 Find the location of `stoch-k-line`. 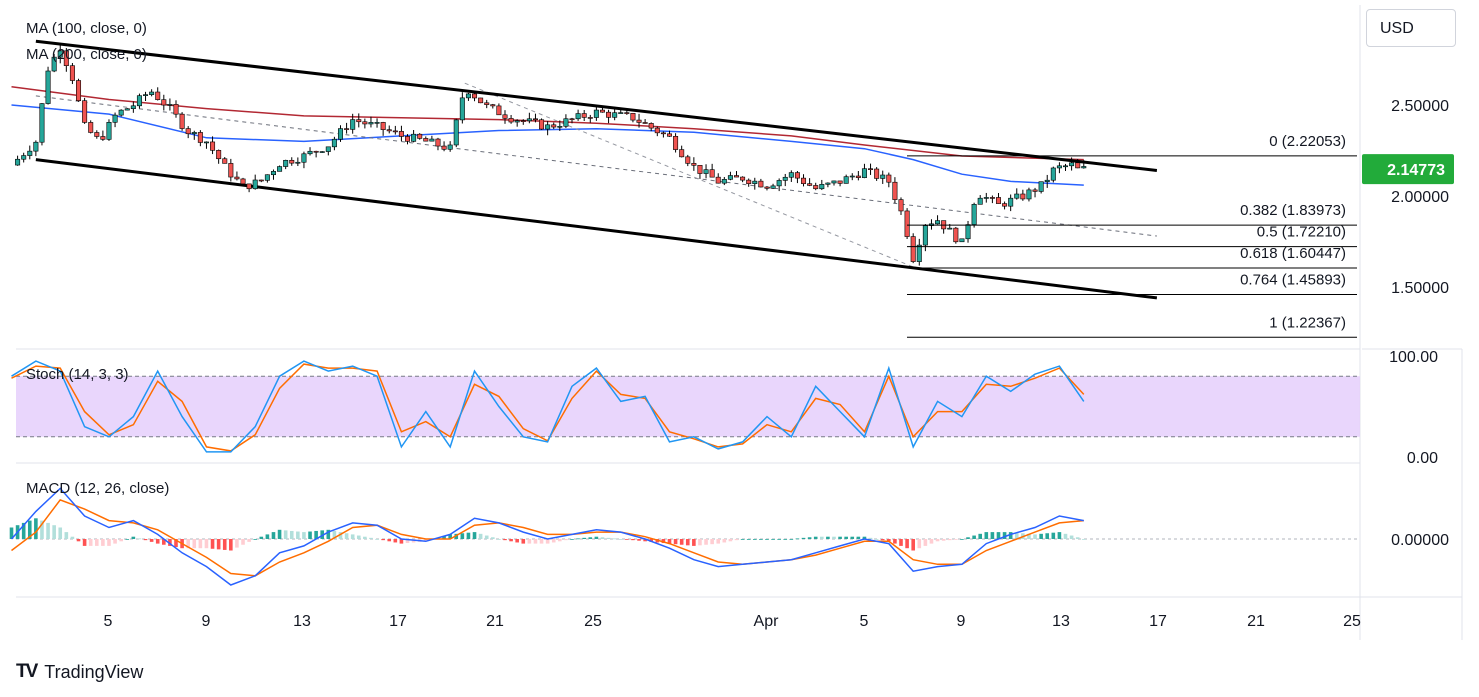

stoch-k-line is located at coordinates (548, 406).